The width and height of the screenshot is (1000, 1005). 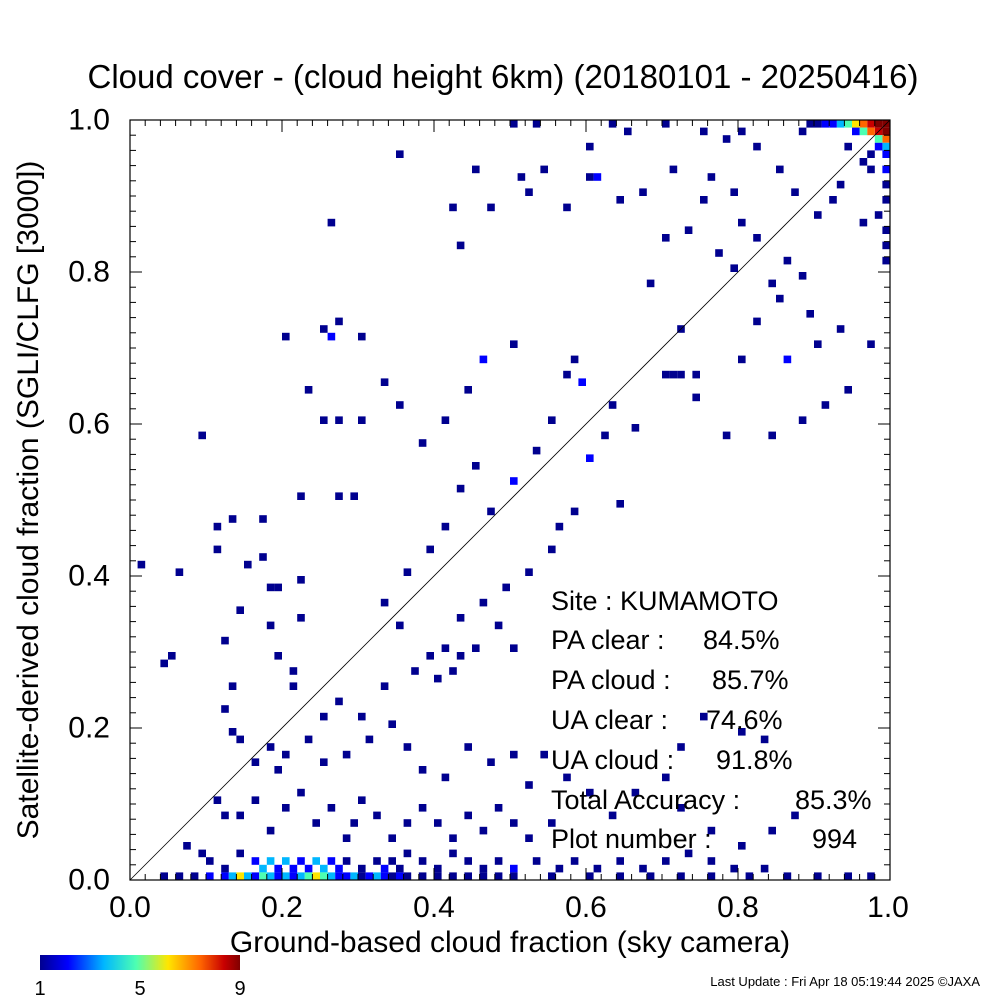 What do you see at coordinates (670, 680) in the screenshot?
I see `stats-pa-cloud: PA cloud :85.7%` at bounding box center [670, 680].